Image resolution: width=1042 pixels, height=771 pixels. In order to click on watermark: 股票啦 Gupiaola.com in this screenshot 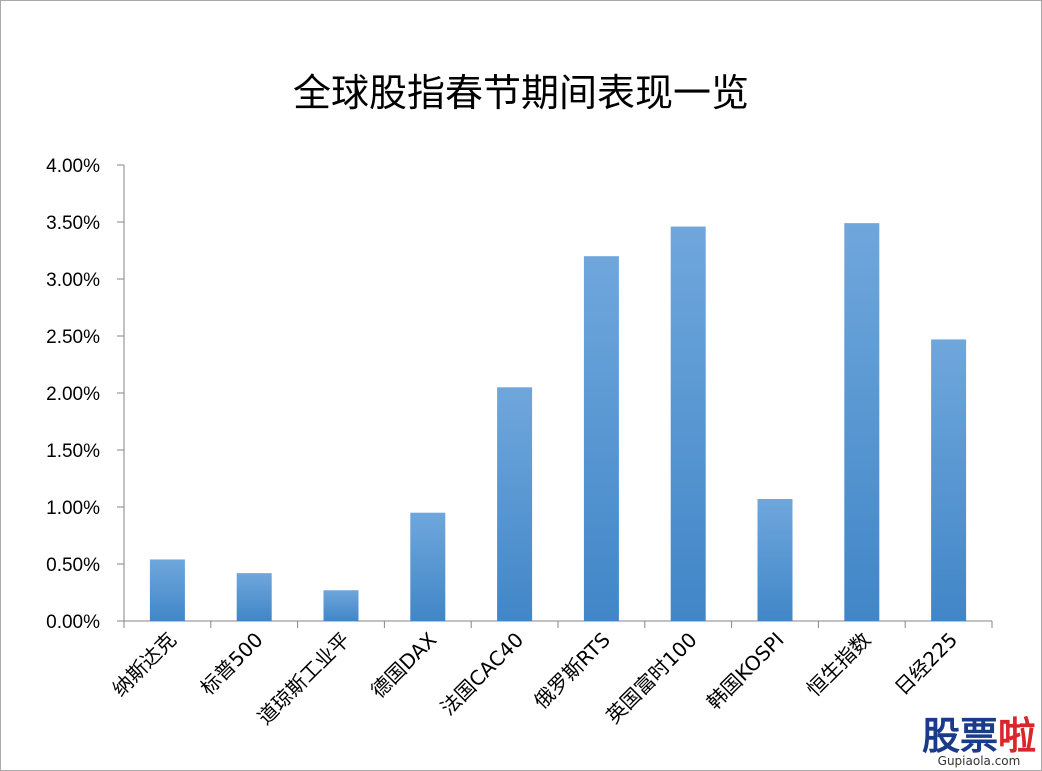, I will do `click(979, 742)`.